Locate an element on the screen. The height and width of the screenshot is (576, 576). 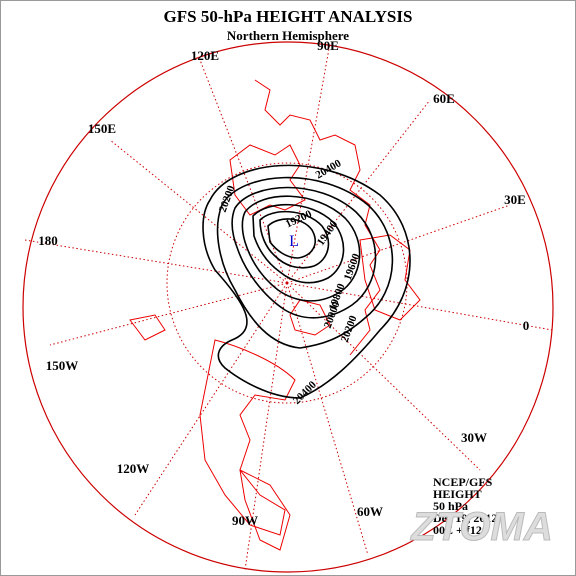
longitude-label: 30E is located at coordinates (515, 199).